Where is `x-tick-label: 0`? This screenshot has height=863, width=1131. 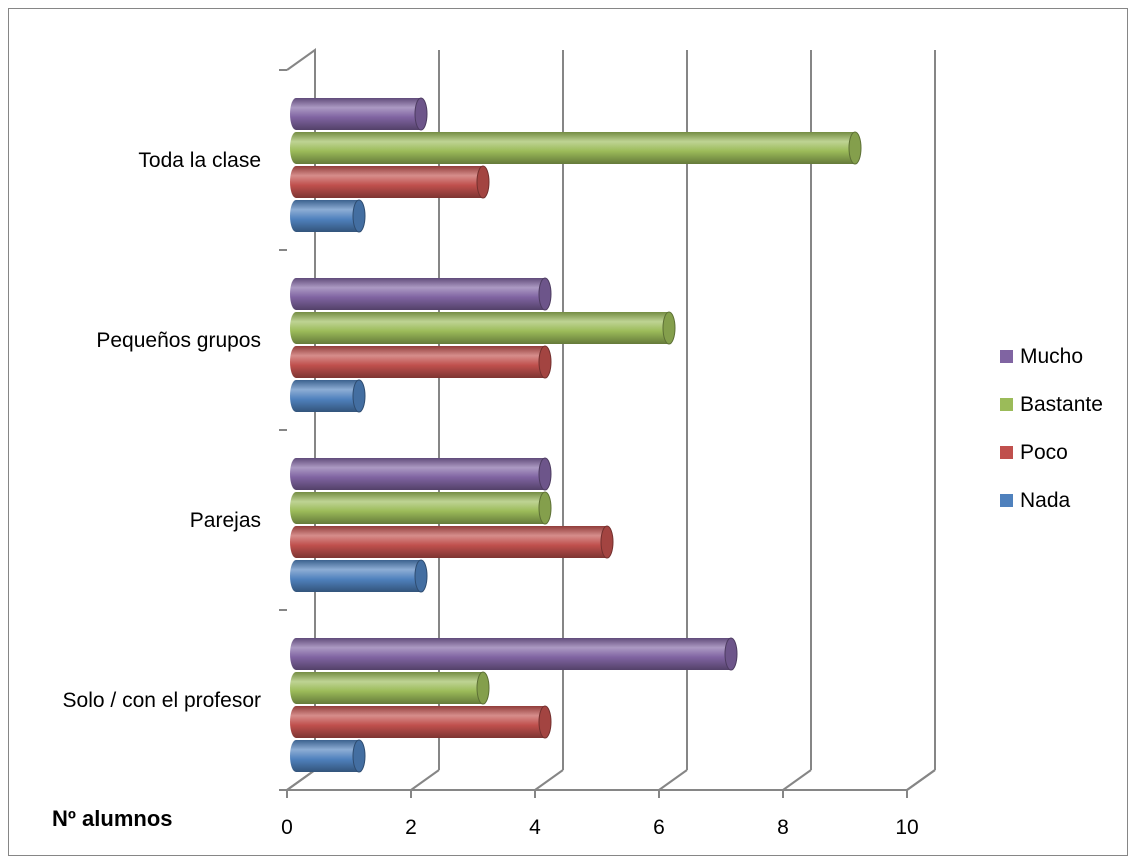
x-tick-label: 0 is located at coordinates (287, 827).